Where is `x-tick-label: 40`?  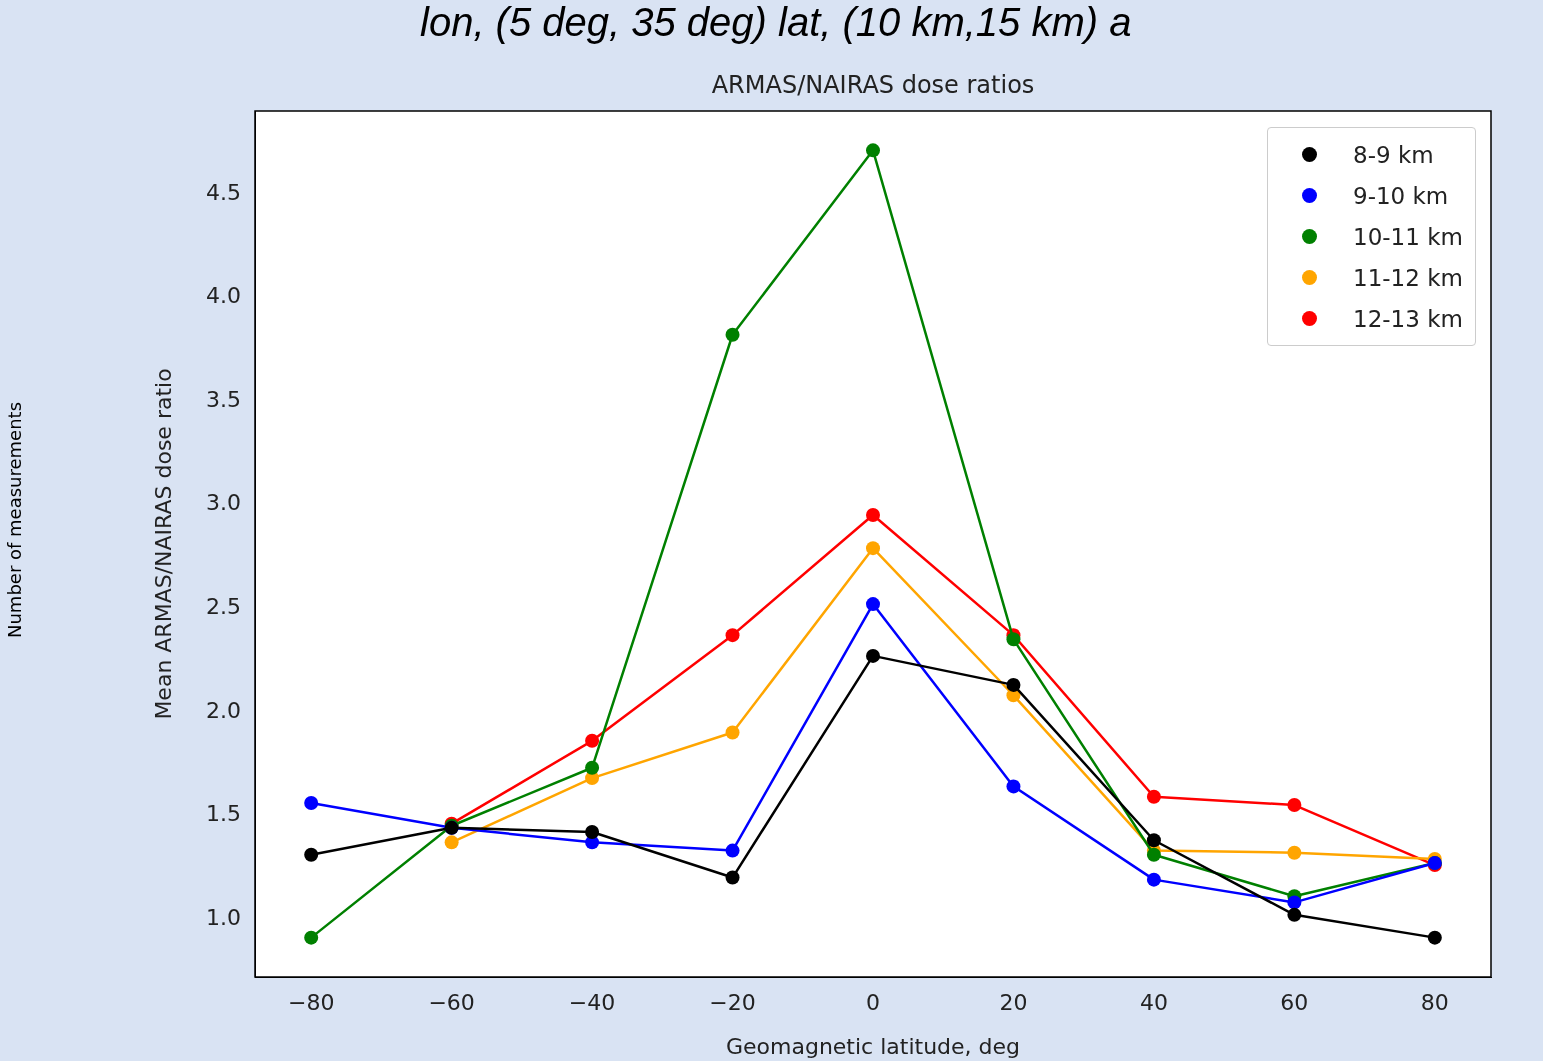 x-tick-label: 40 is located at coordinates (1153, 1002).